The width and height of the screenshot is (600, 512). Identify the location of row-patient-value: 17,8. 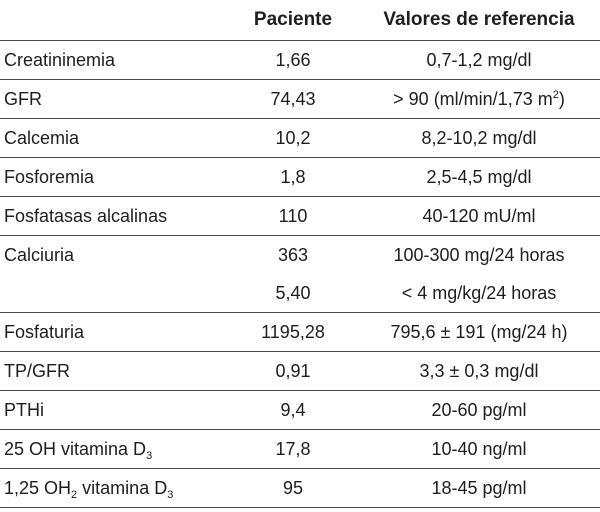
(293, 449).